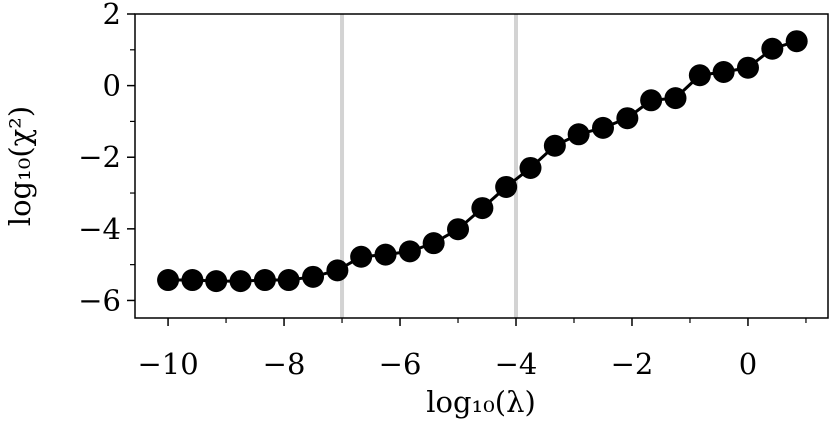 The height and width of the screenshot is (434, 830). Describe the element at coordinates (99, 300) in the screenshot. I see `y-tick-label: −6` at that location.